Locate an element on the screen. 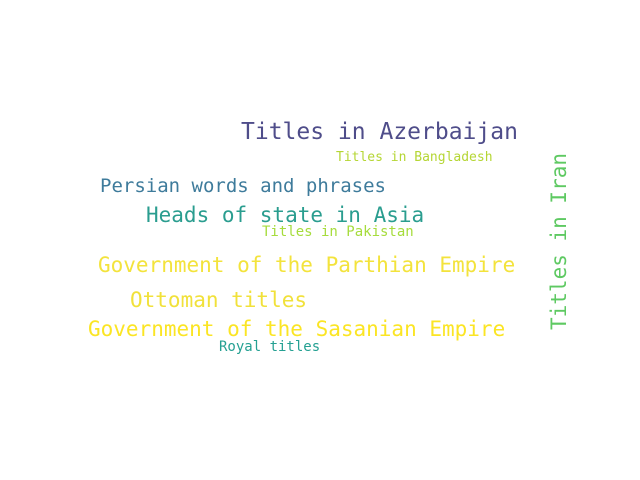 This screenshot has width=640, height=480. word-government-of-the-sasanian-empire: Government of the Sasanian Empire is located at coordinates (297, 329).